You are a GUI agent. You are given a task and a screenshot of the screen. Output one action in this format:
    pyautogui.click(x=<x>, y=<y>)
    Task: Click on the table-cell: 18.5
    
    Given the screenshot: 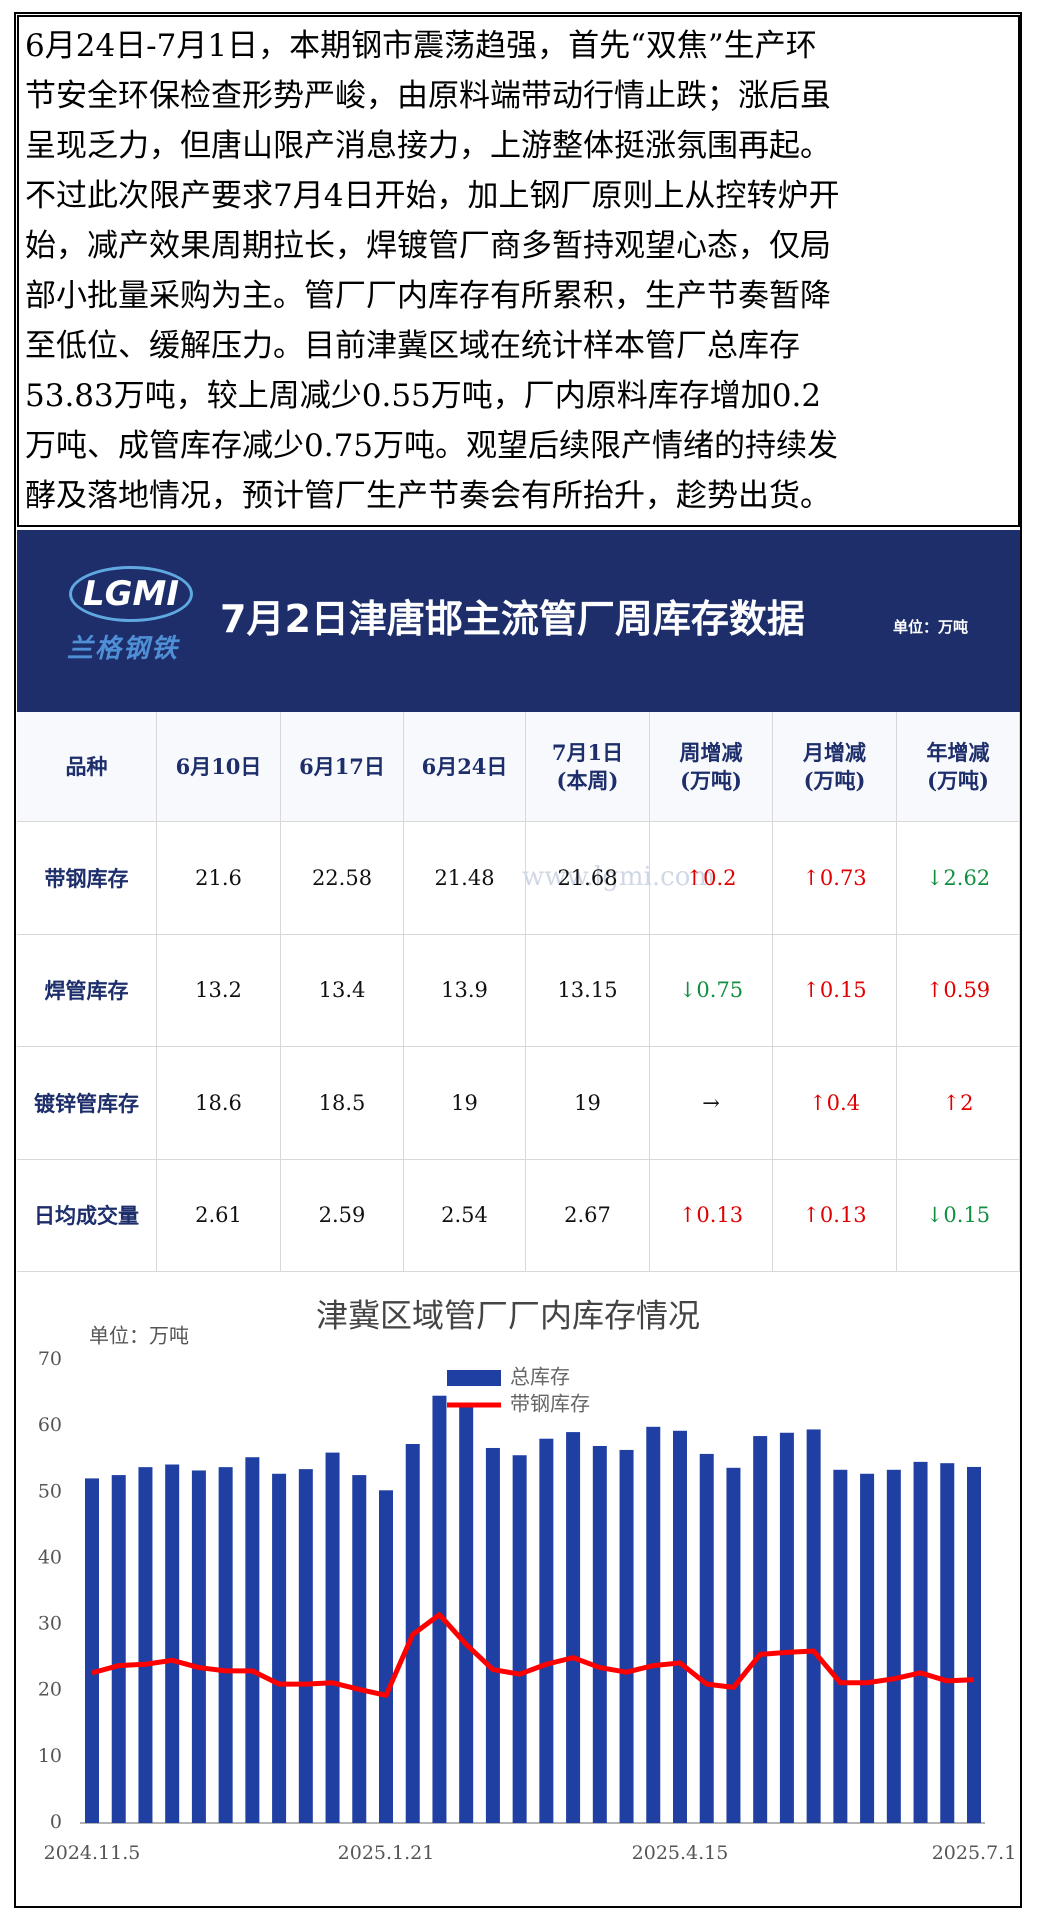 What is the action you would take?
    pyautogui.click(x=342, y=1103)
    